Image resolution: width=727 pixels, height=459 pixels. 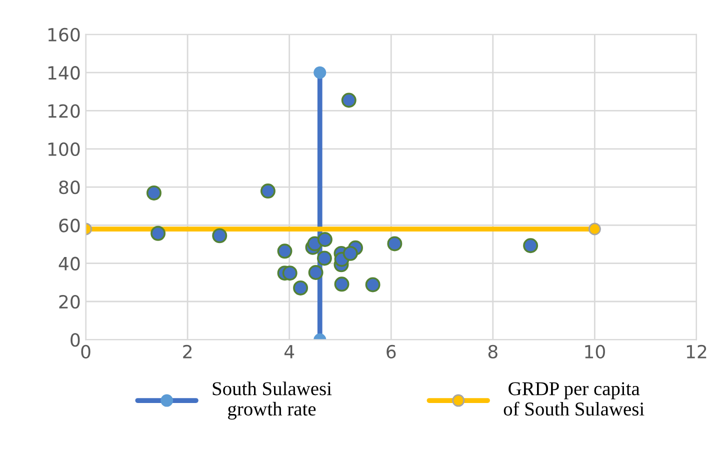 I want to click on y-tick-label: 120, so click(x=64, y=111).